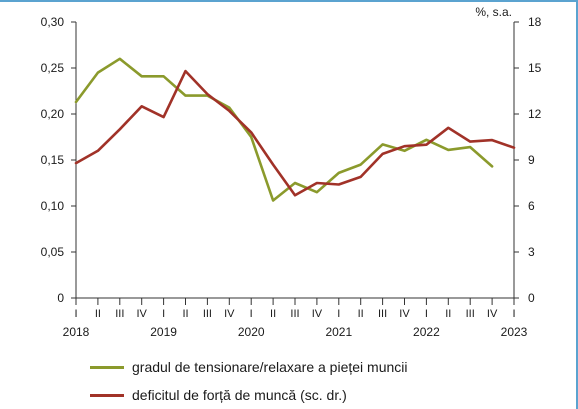 The height and width of the screenshot is (409, 578). Describe the element at coordinates (53, 68) in the screenshot. I see `left-axis-tick-label: 0,25` at that location.